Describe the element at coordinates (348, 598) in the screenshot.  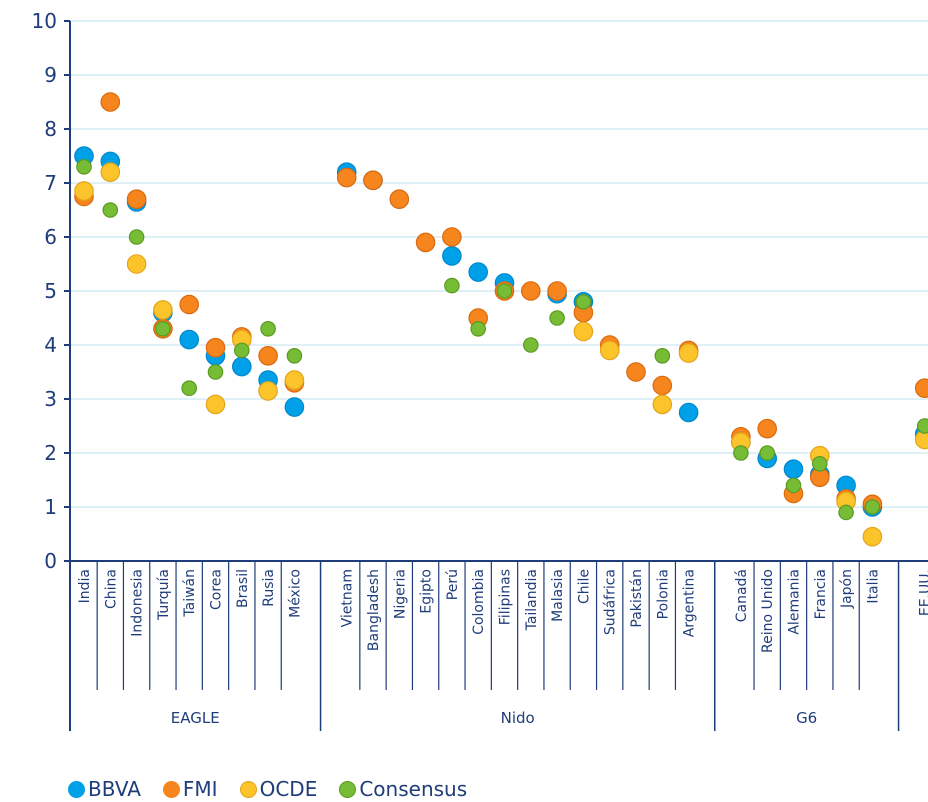
I see `x-tick-label: Vietnam` at that location.